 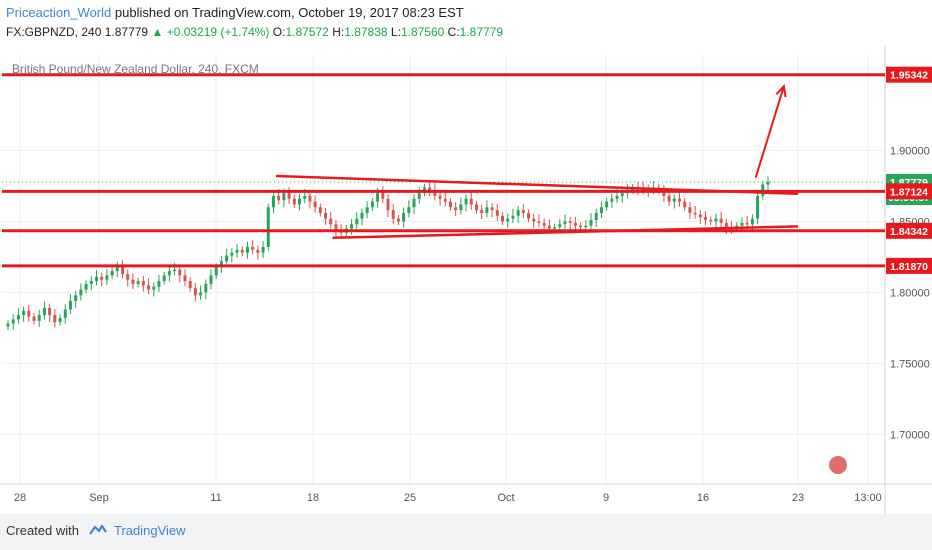 I want to click on close-value: 1.87779, so click(x=481, y=32).